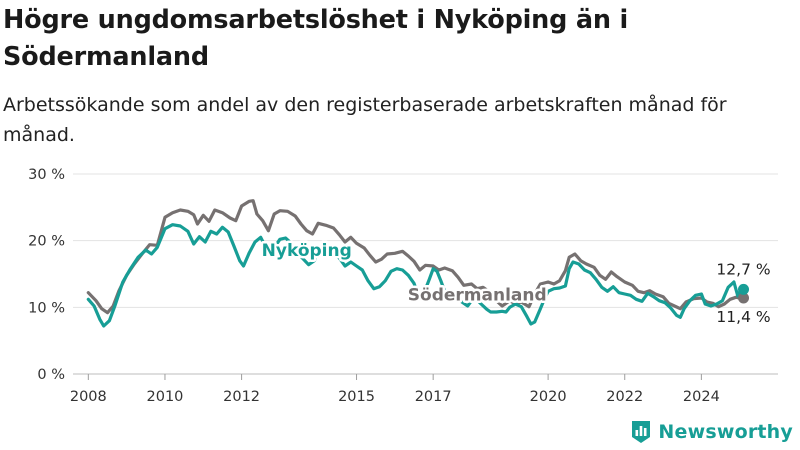 This screenshot has height=450, width=800. I want to click on x-tick-label: 2015, so click(356, 397).